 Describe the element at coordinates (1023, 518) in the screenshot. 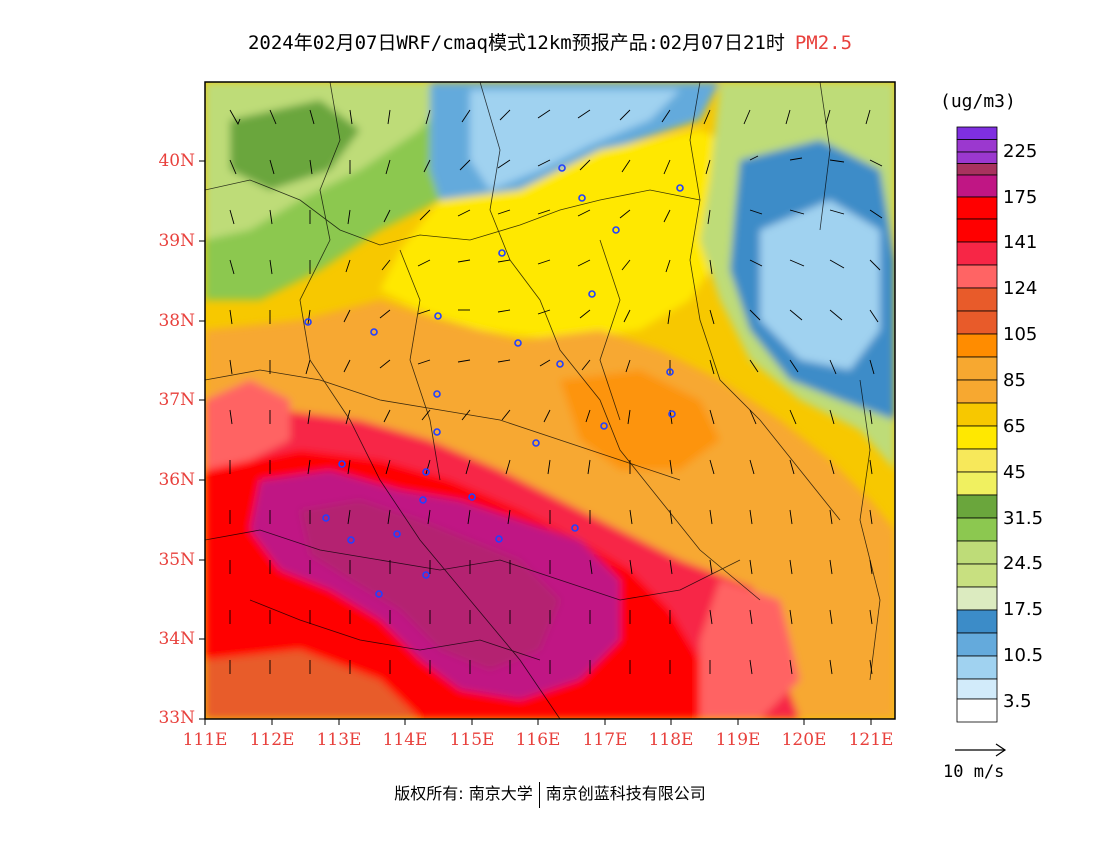

I see `legend-label-31-5: 31.5` at that location.